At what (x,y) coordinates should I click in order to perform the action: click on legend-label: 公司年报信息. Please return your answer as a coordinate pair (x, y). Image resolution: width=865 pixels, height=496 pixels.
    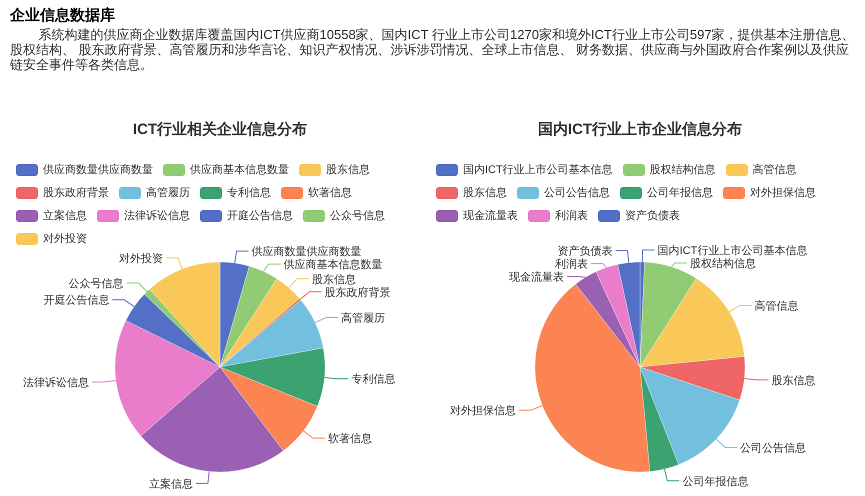
    Looking at the image, I should click on (680, 193).